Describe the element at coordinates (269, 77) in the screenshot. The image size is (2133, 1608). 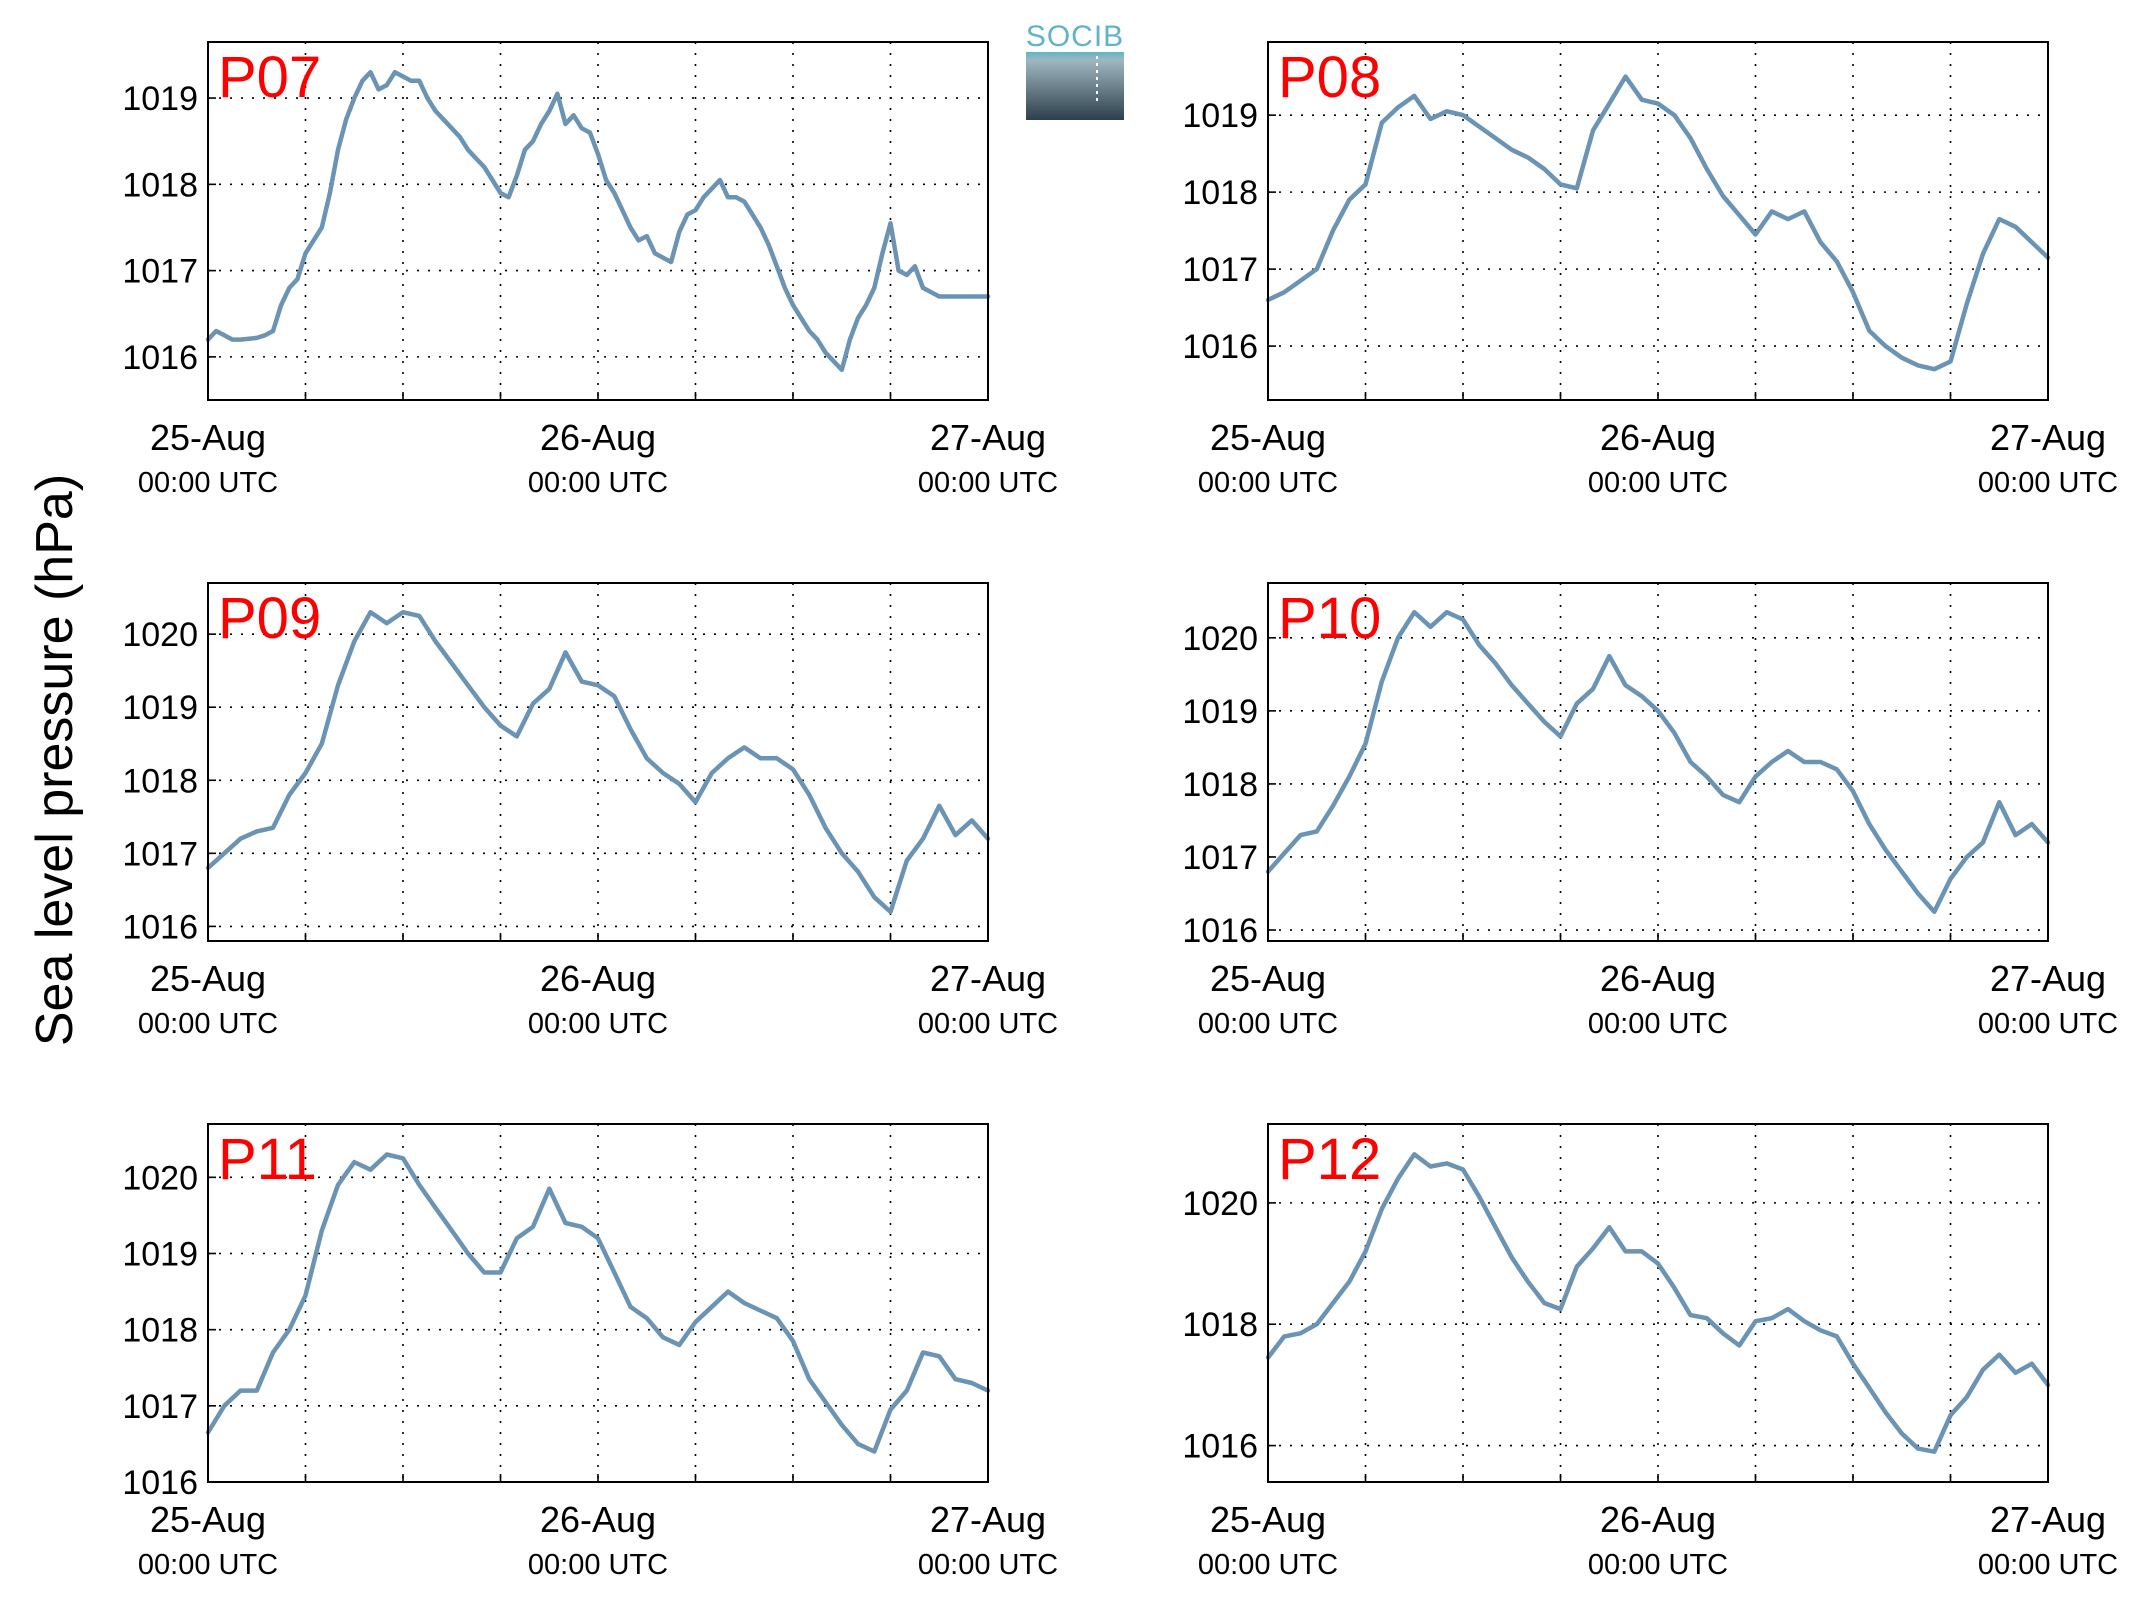
I see `panel-title: P07` at that location.